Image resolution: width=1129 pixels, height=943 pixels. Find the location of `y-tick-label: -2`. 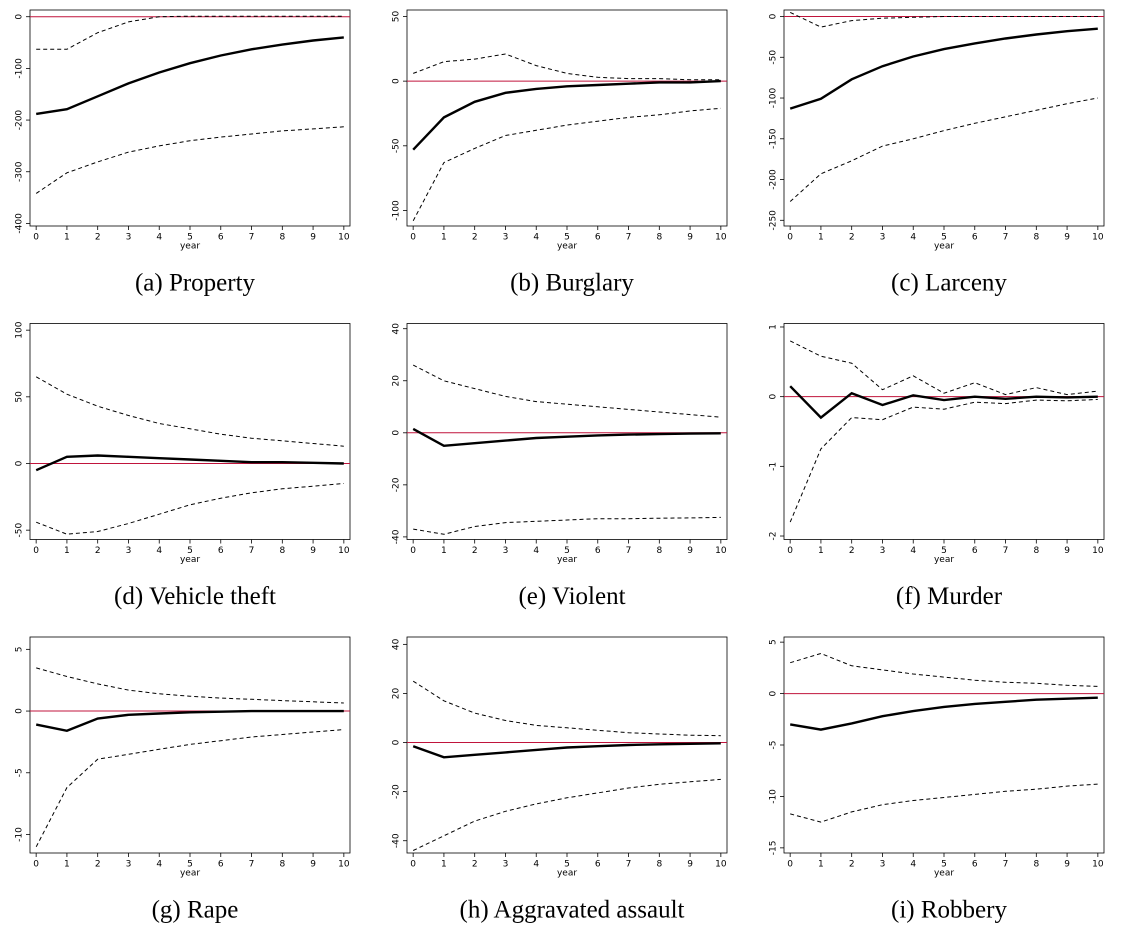

y-tick-label: -2 is located at coordinates (774, 536).